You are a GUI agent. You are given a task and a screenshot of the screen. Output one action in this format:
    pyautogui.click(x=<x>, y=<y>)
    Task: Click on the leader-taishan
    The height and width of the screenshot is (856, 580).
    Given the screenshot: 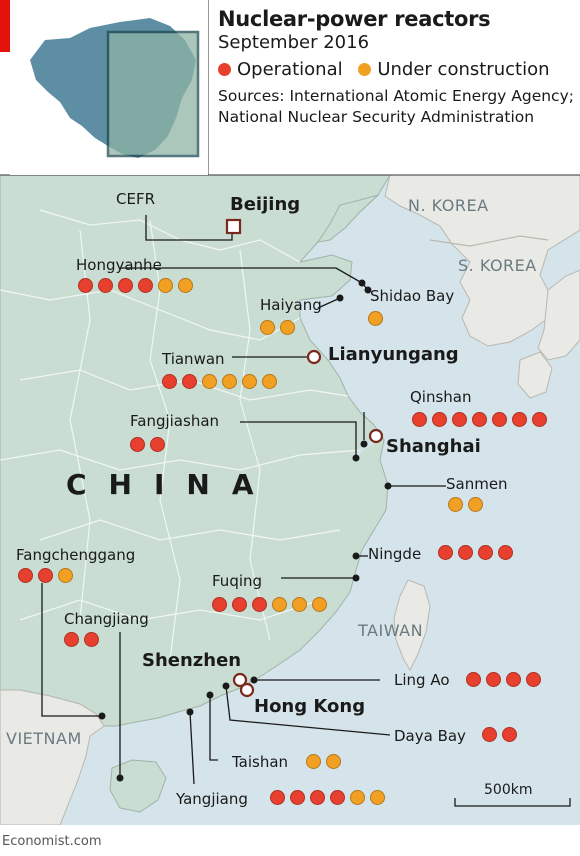 What is the action you would take?
    pyautogui.click(x=213, y=728)
    